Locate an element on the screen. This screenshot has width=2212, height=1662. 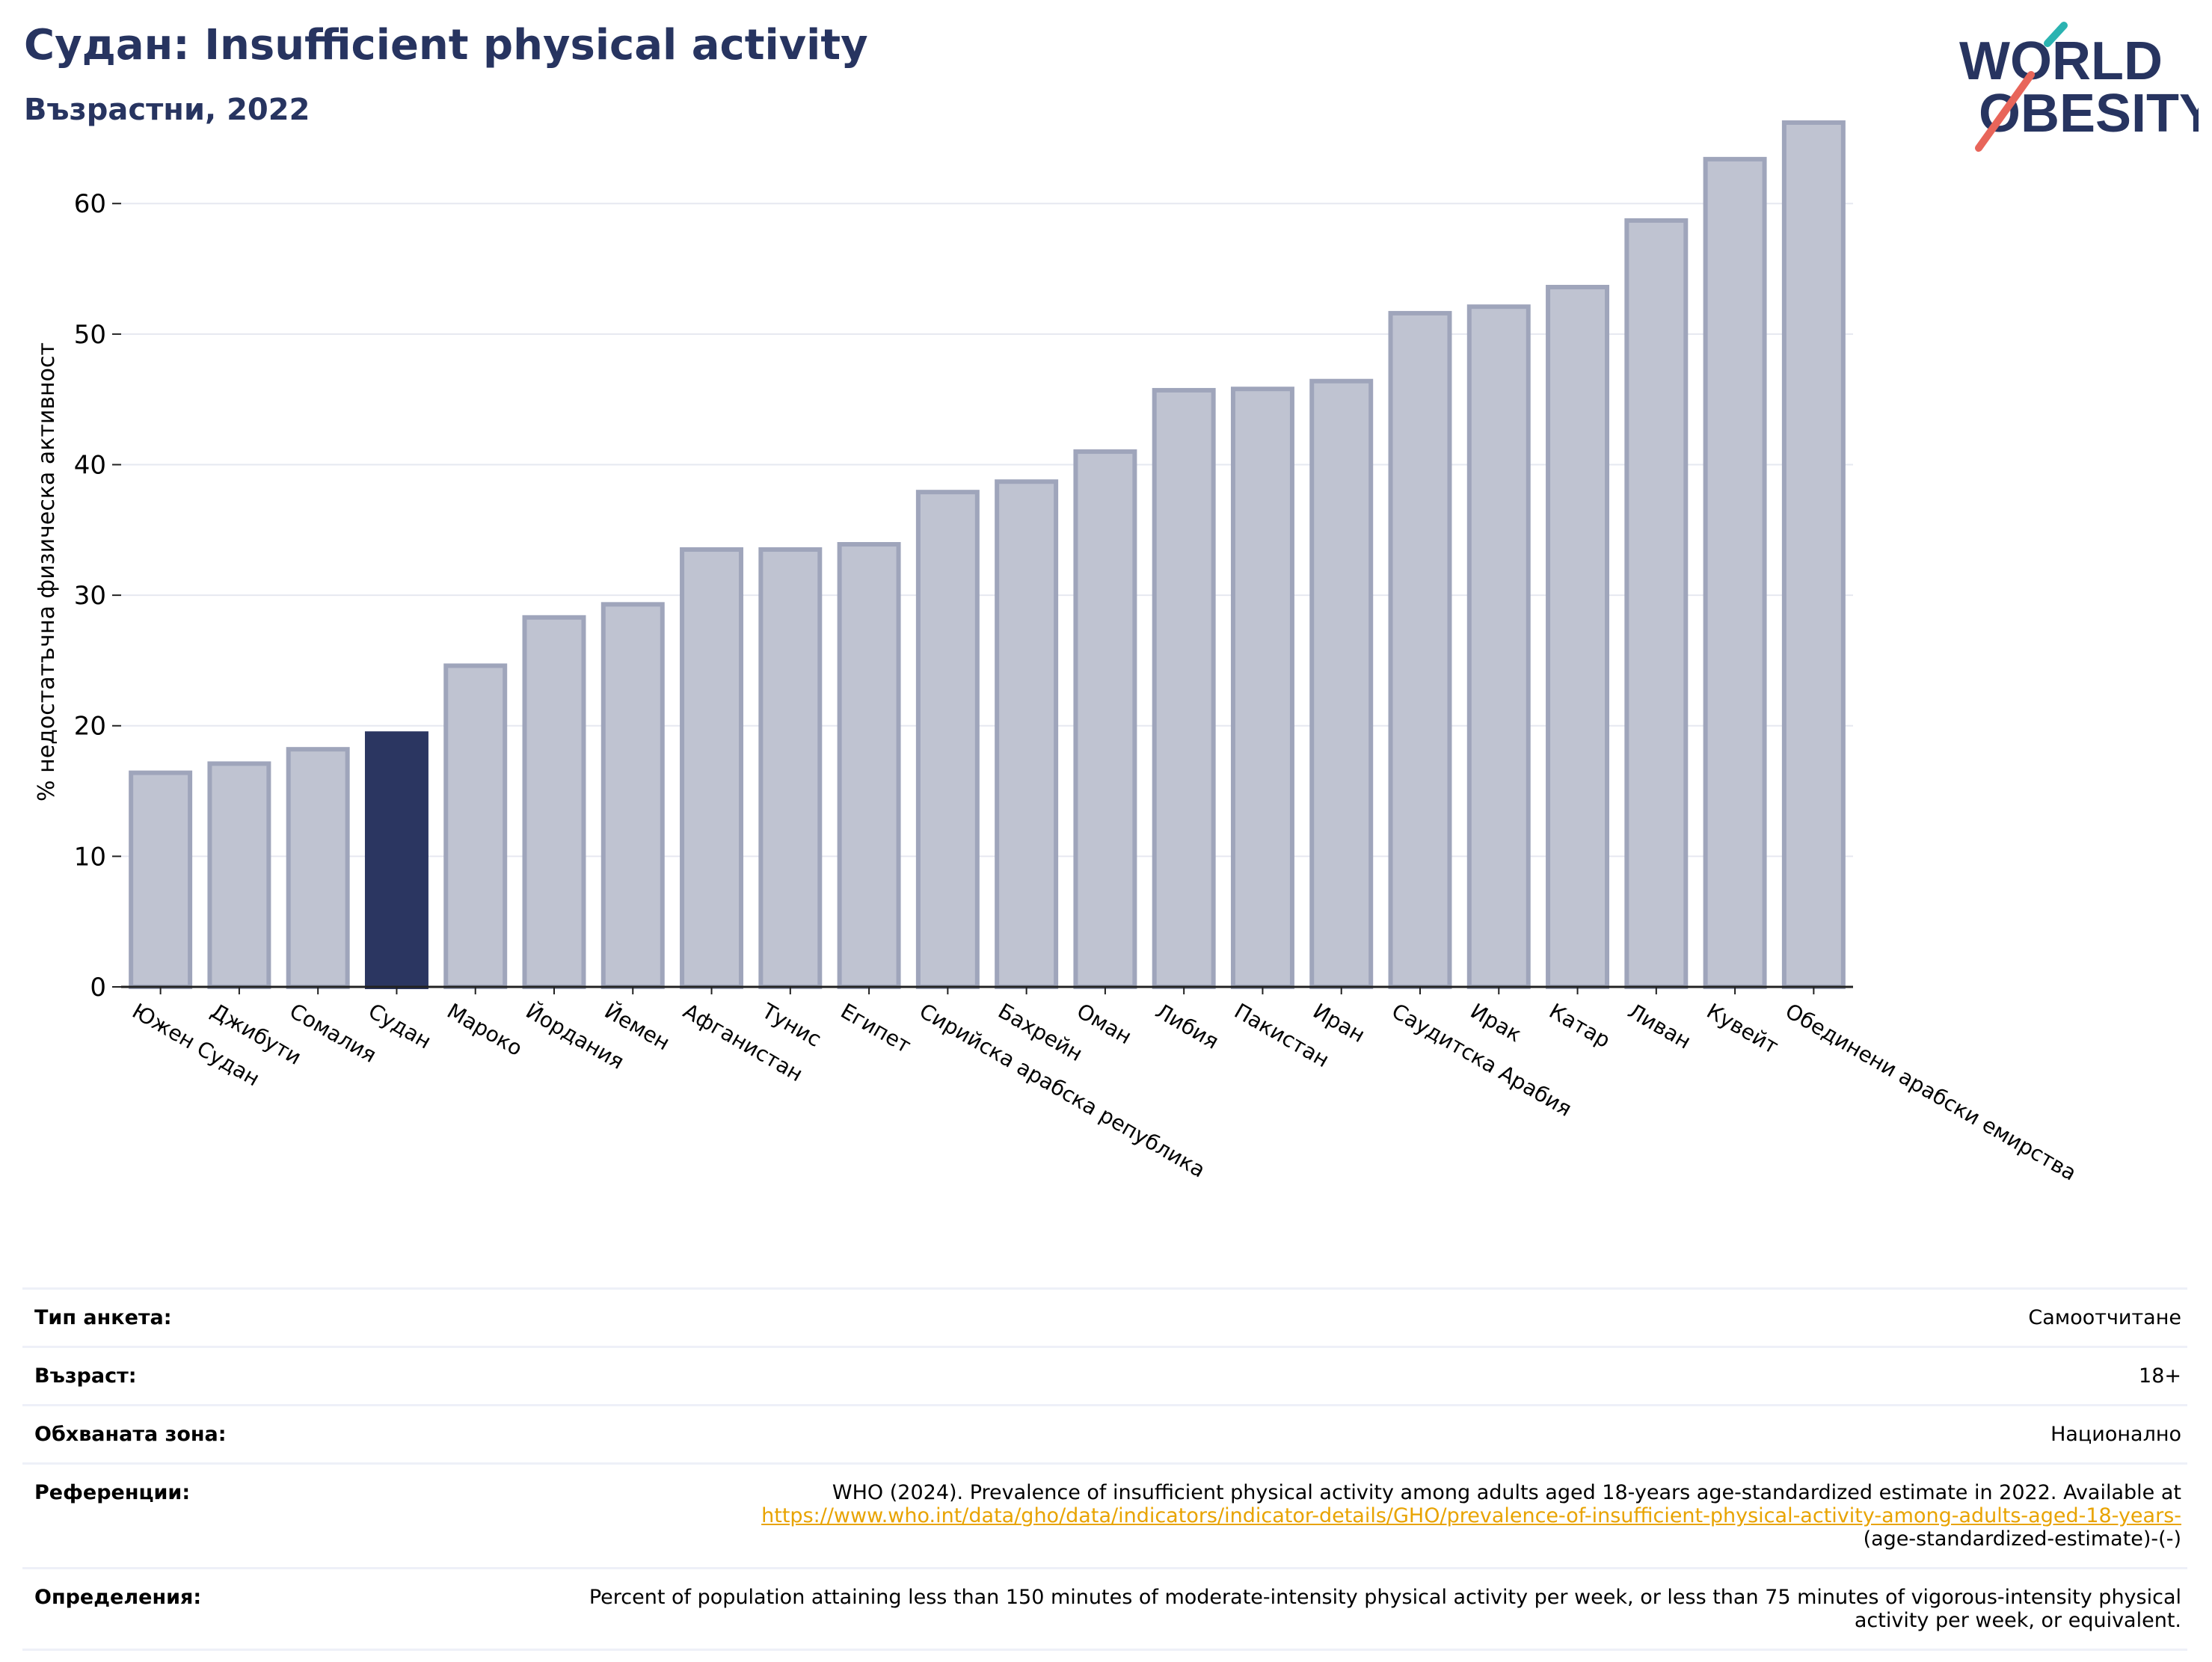
y-tick-label: 20 is located at coordinates (90, 727).